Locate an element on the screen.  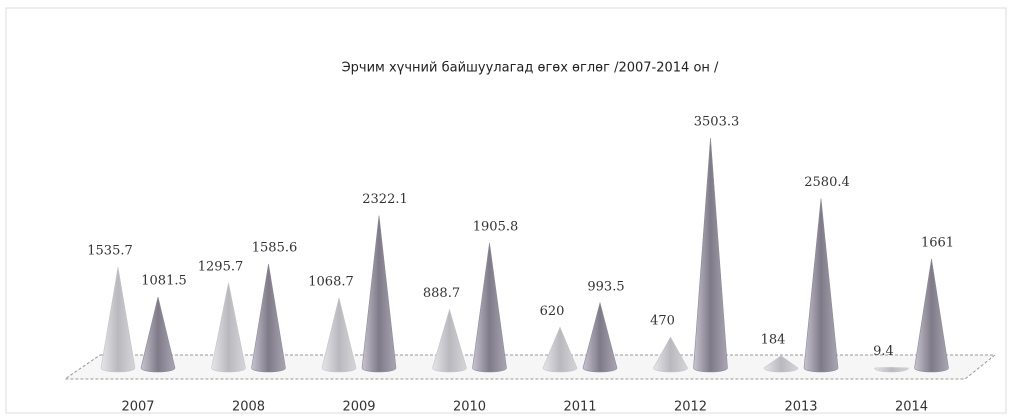
value-label: 1535.7 is located at coordinates (110, 251).